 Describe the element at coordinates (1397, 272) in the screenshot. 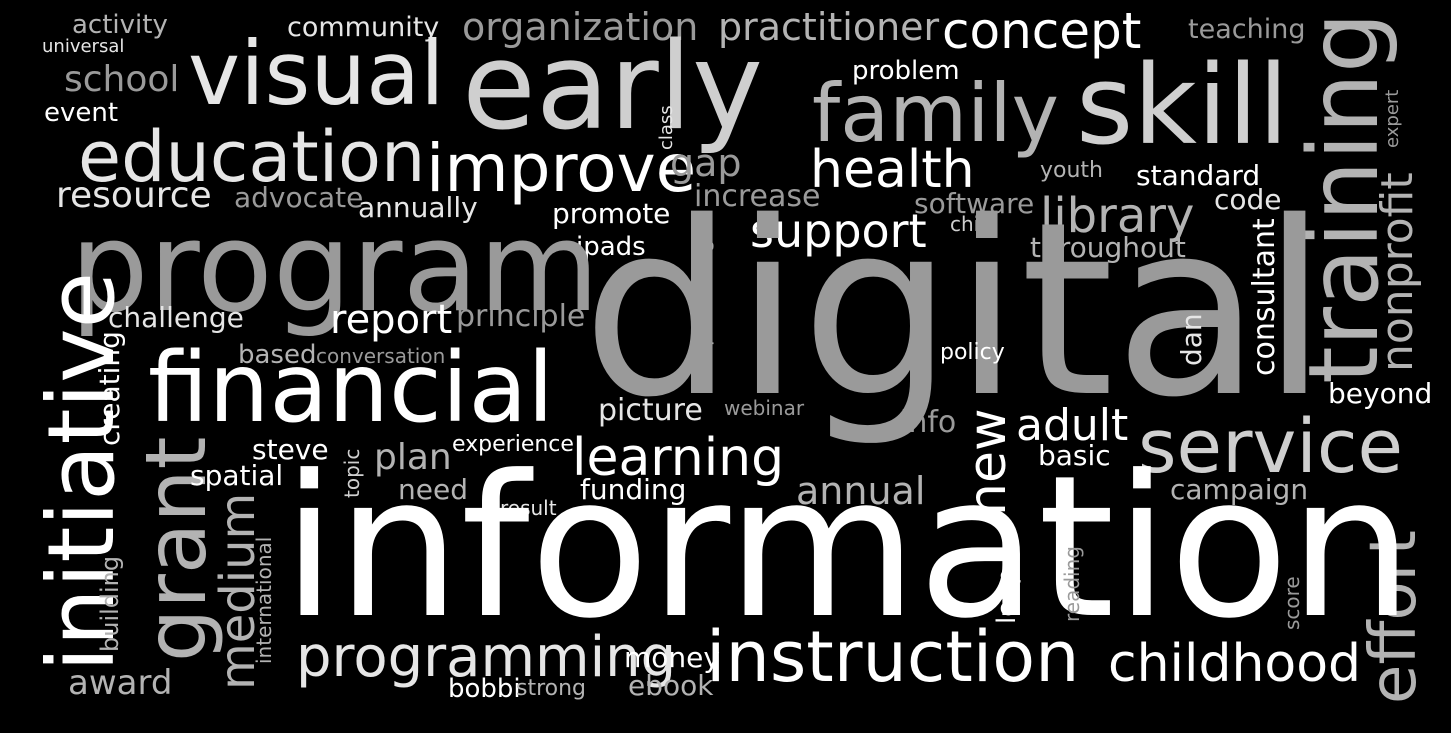

I see `word-nonprofit: nonprofit` at that location.